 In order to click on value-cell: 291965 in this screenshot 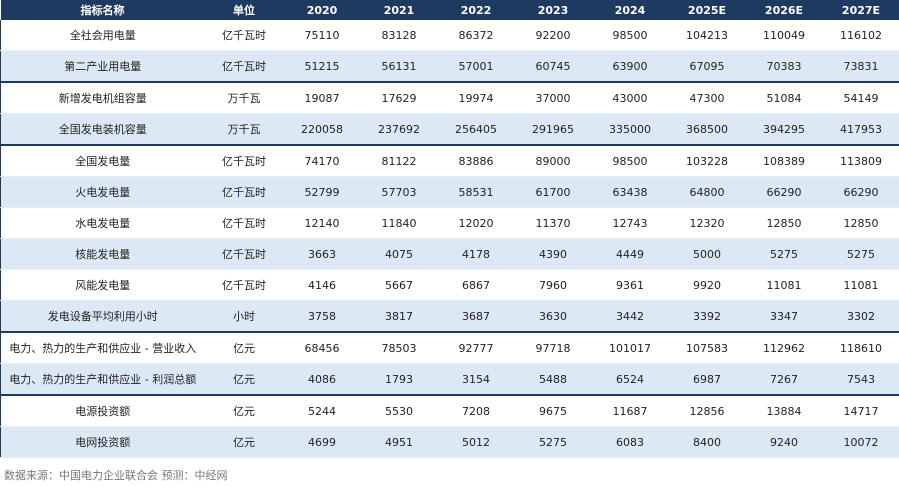, I will do `click(553, 129)`.